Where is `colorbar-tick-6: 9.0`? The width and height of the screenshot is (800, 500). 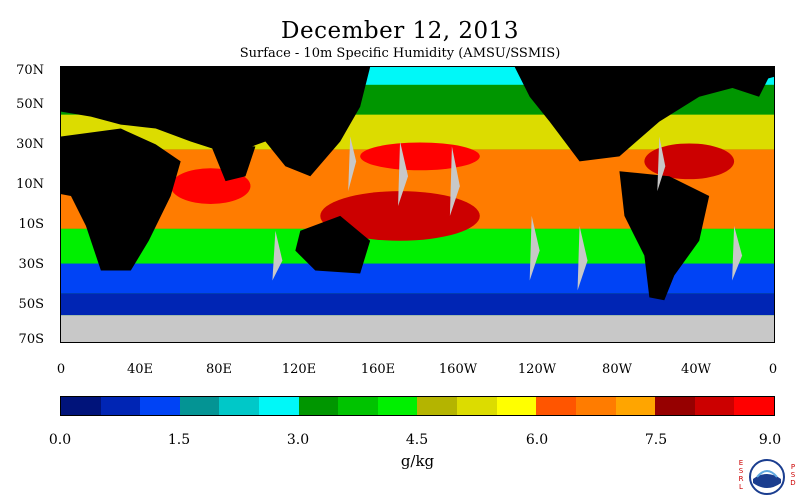 colorbar-tick-6: 9.0 is located at coordinates (770, 440).